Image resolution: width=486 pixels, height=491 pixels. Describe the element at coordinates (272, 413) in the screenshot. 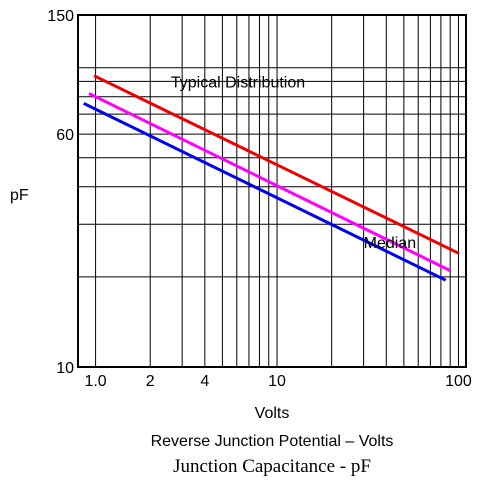

I see `x-axis-label: Volts` at that location.